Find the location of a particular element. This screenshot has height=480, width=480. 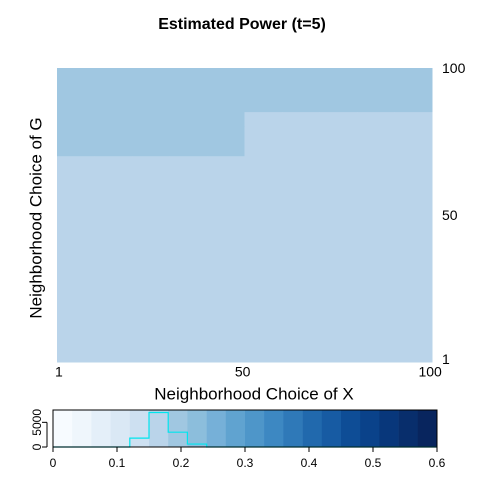

x-tick-label: 50 is located at coordinates (243, 372).